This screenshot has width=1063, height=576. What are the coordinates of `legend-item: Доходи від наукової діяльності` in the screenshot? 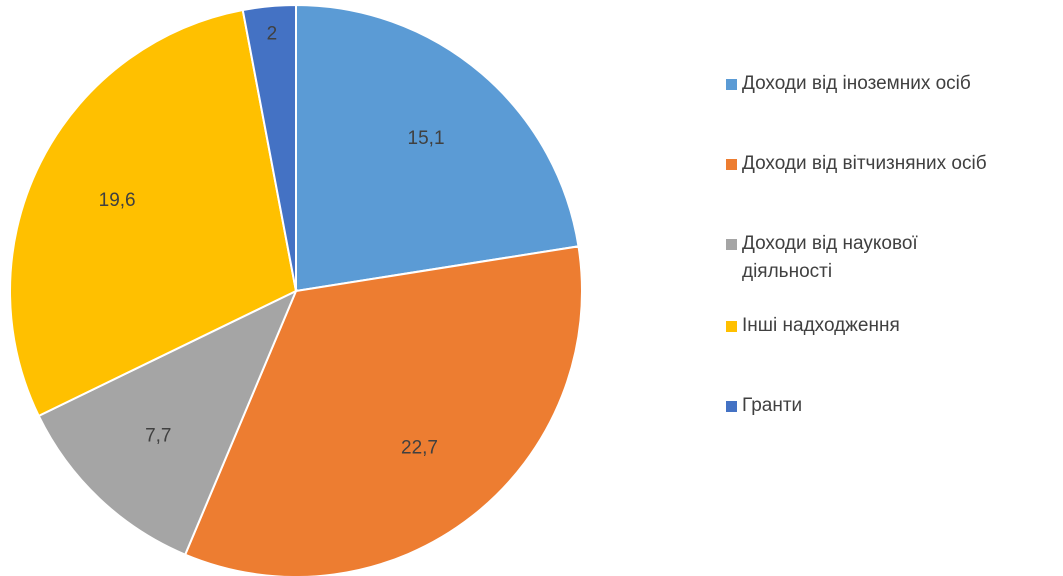 It's located at (856, 258).